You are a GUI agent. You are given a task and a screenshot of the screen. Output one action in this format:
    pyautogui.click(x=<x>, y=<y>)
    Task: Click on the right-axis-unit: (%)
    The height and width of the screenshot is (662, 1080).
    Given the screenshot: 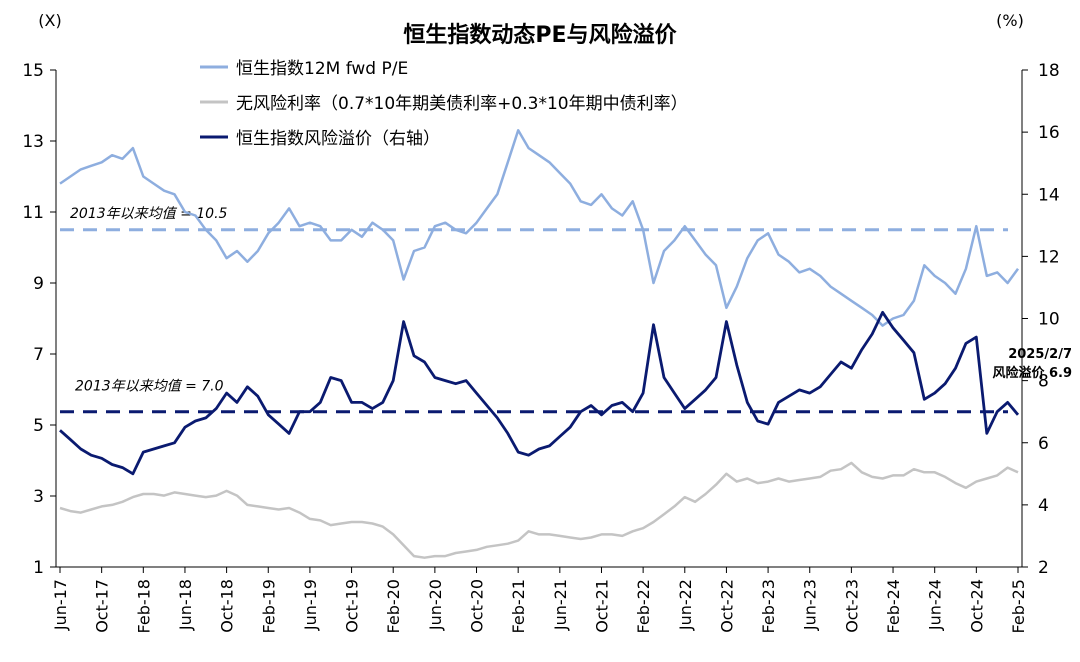 What is the action you would take?
    pyautogui.click(x=1010, y=20)
    